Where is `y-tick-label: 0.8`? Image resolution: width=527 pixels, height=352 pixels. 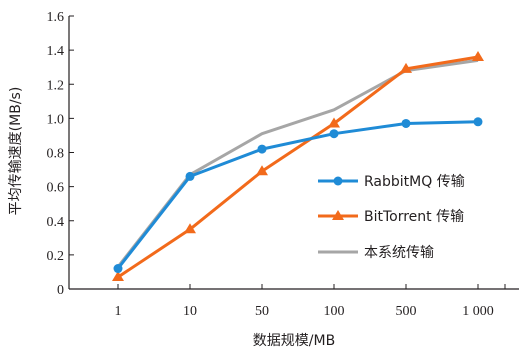 y-tick-label: 0.8 is located at coordinates (56, 154).